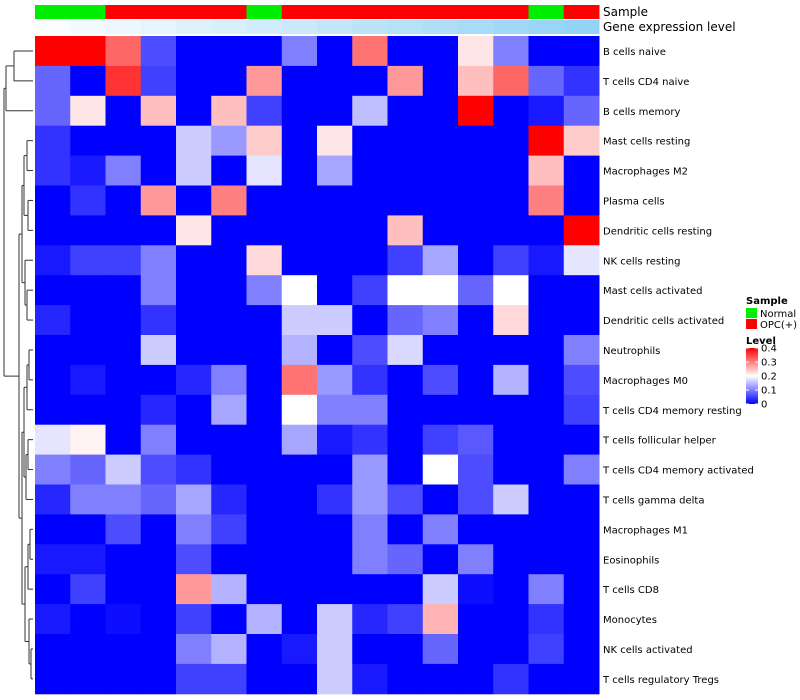 The width and height of the screenshot is (800, 700). I want to click on legend-level-tick-label: 0.2, so click(769, 377).